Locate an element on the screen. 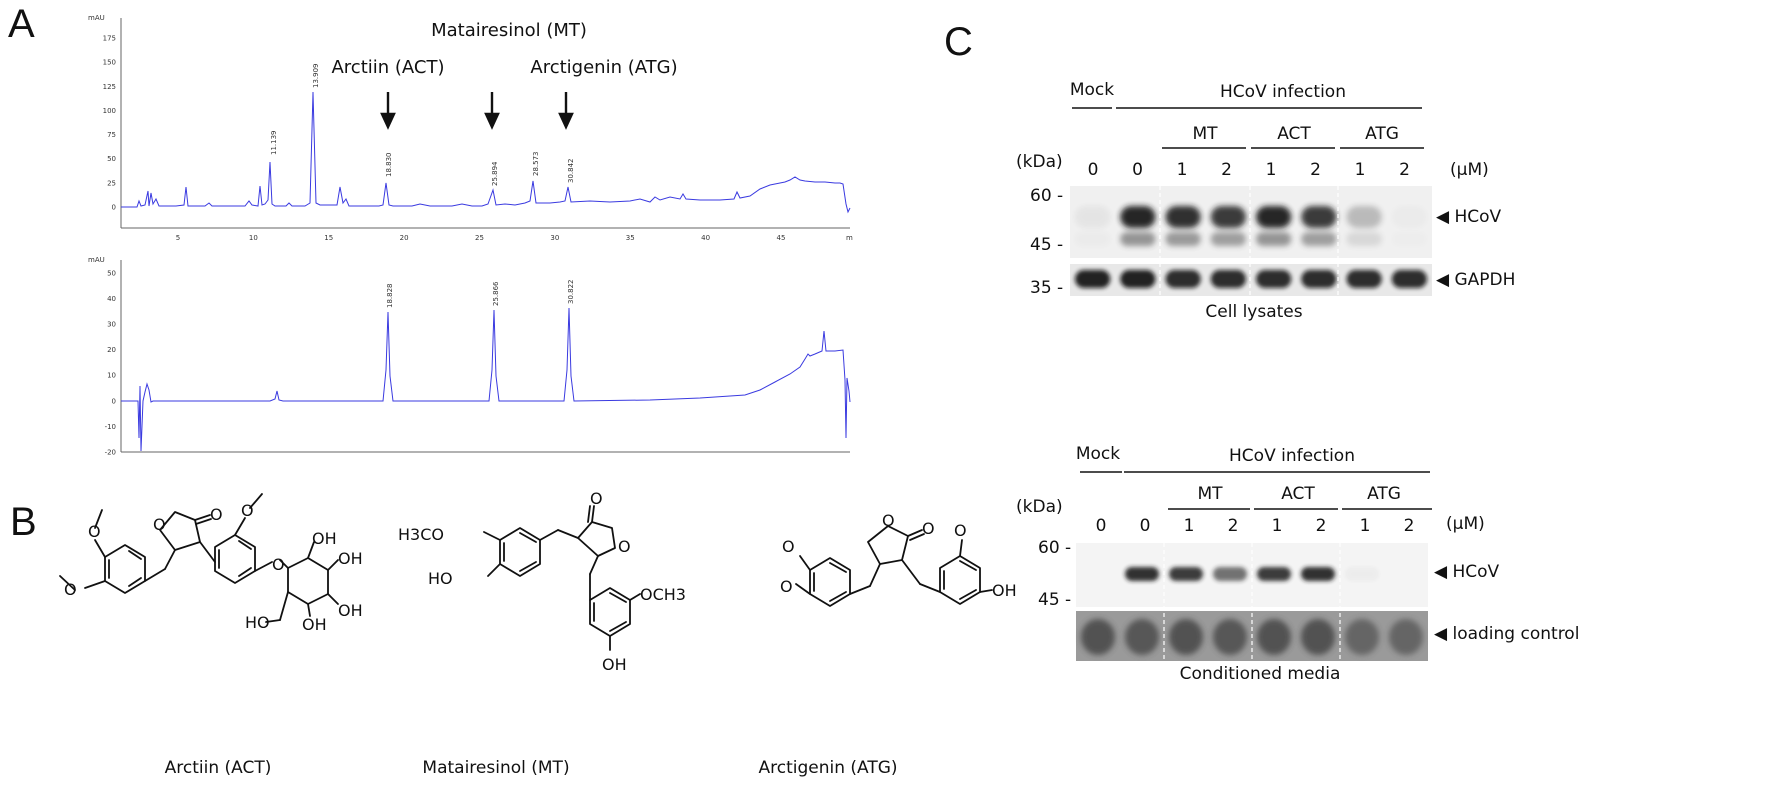 This screenshot has height=789, width=1781. x-tick-label: 40 is located at coordinates (705, 238).